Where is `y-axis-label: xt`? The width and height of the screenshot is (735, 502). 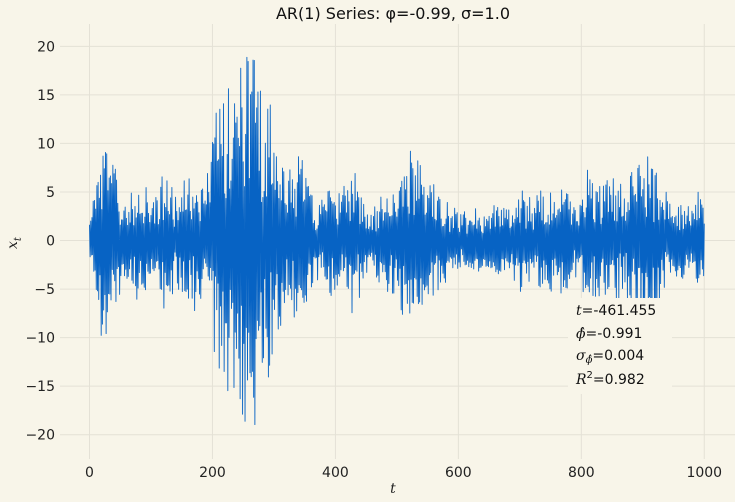 y-axis-label: xt is located at coordinates (14, 242).